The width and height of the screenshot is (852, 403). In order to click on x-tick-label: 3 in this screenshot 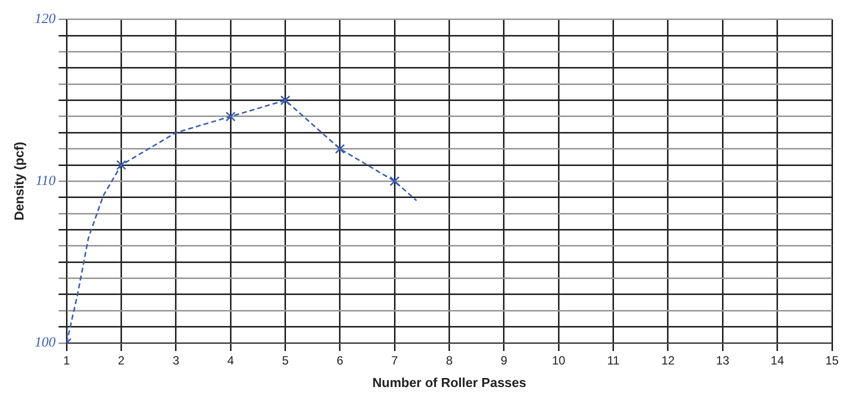, I will do `click(176, 361)`.